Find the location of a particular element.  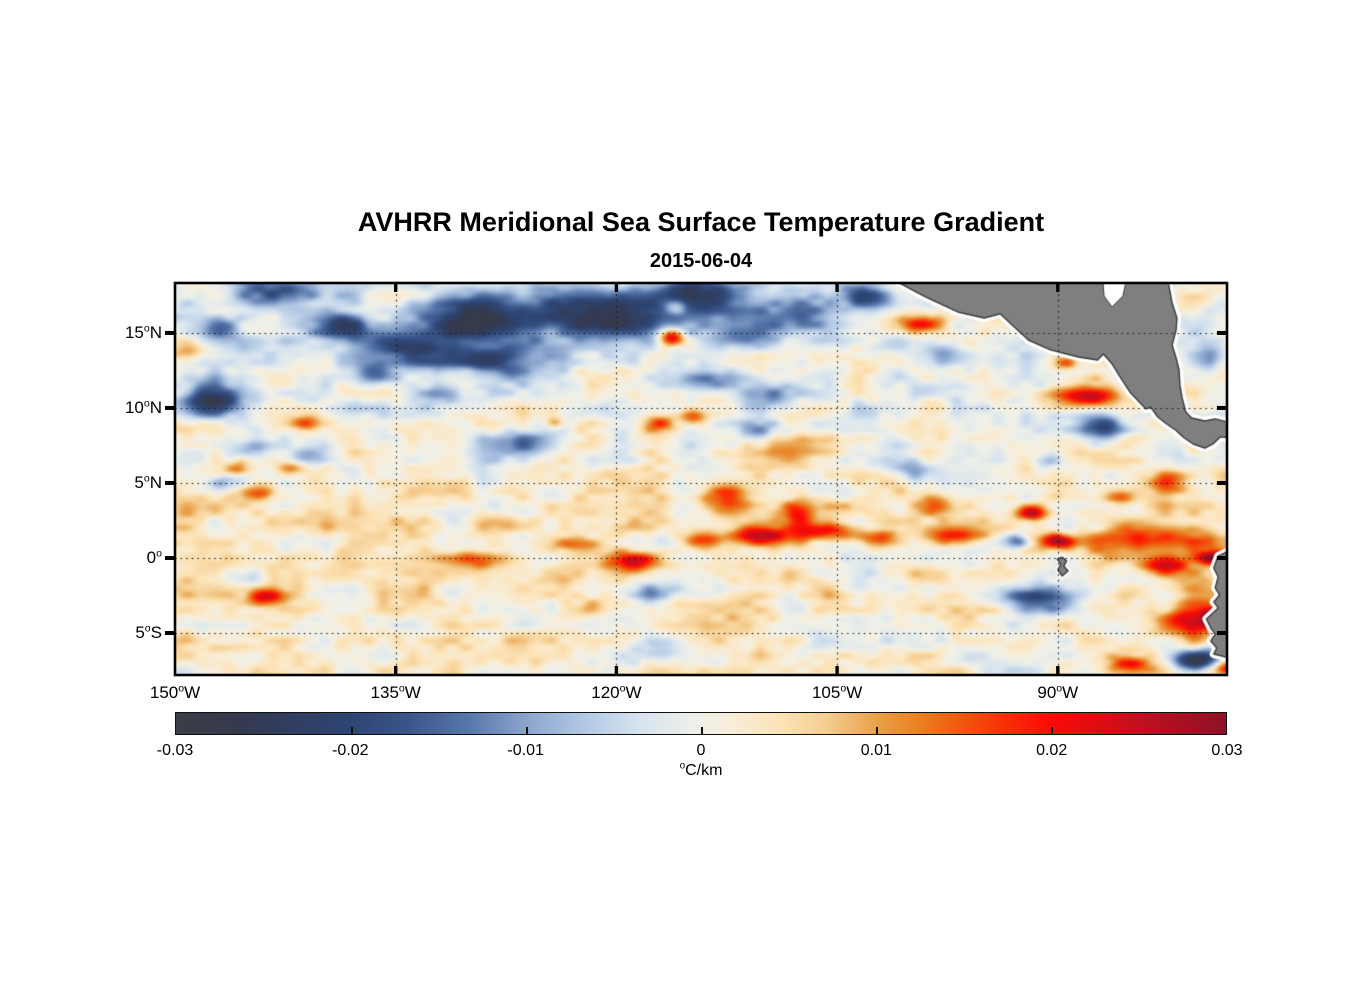

degree-symbol: o is located at coordinates (682, 766).